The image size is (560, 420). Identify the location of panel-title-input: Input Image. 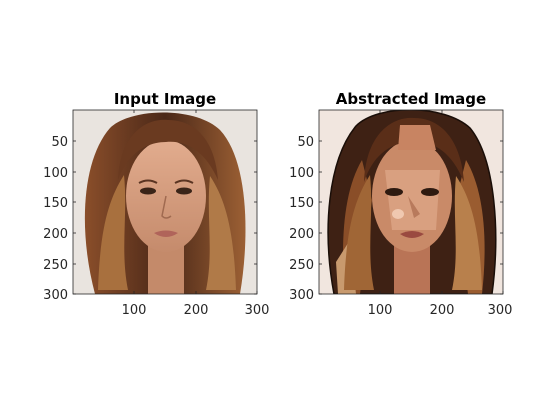
(165, 99).